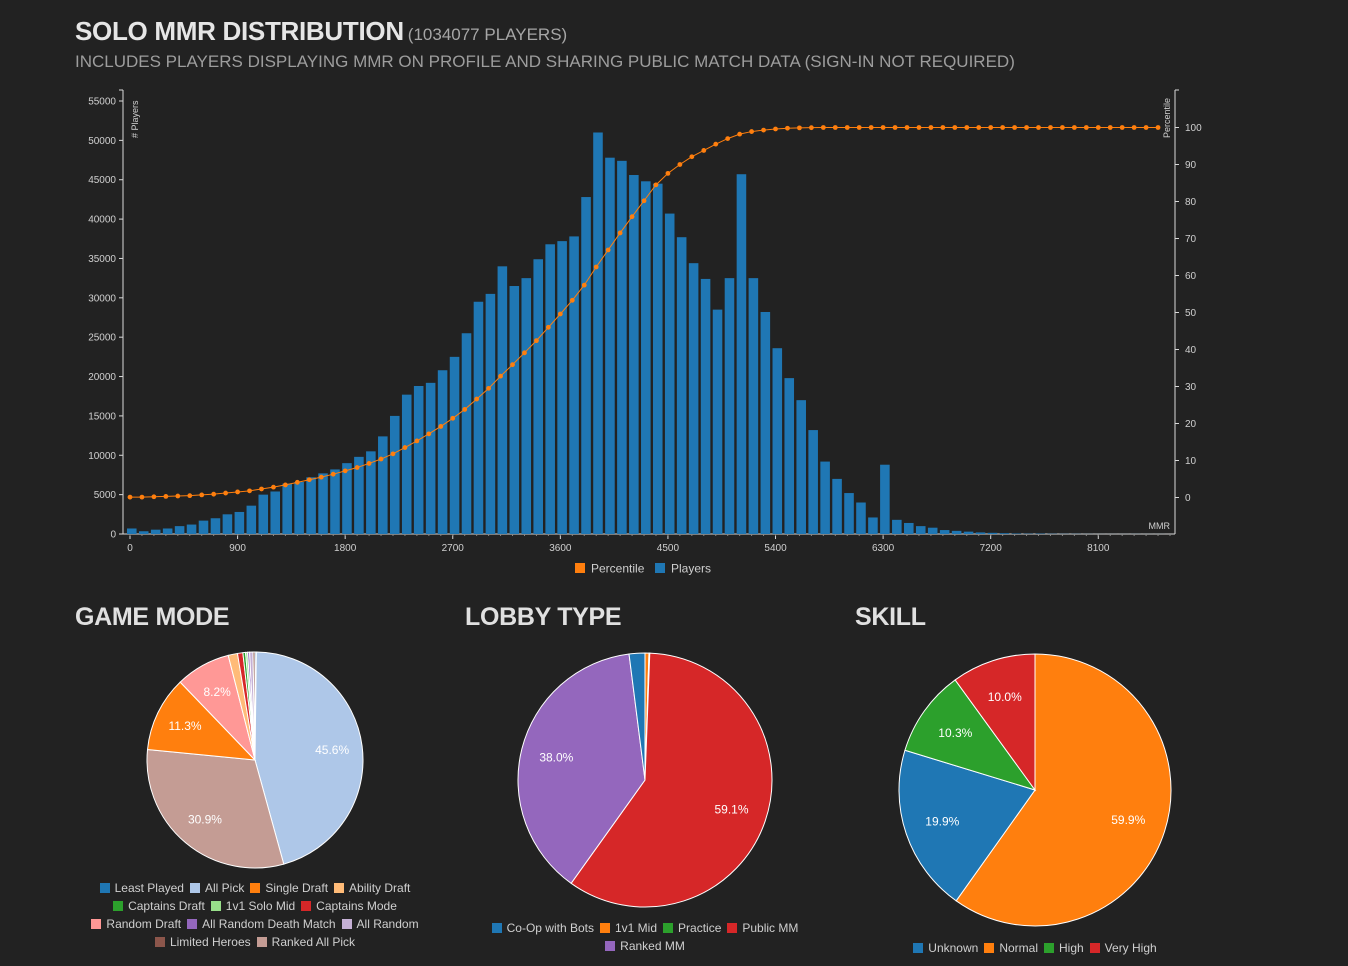 The image size is (1348, 966). Describe the element at coordinates (668, 548) in the screenshot. I see `x-tick-label: 4500` at that location.